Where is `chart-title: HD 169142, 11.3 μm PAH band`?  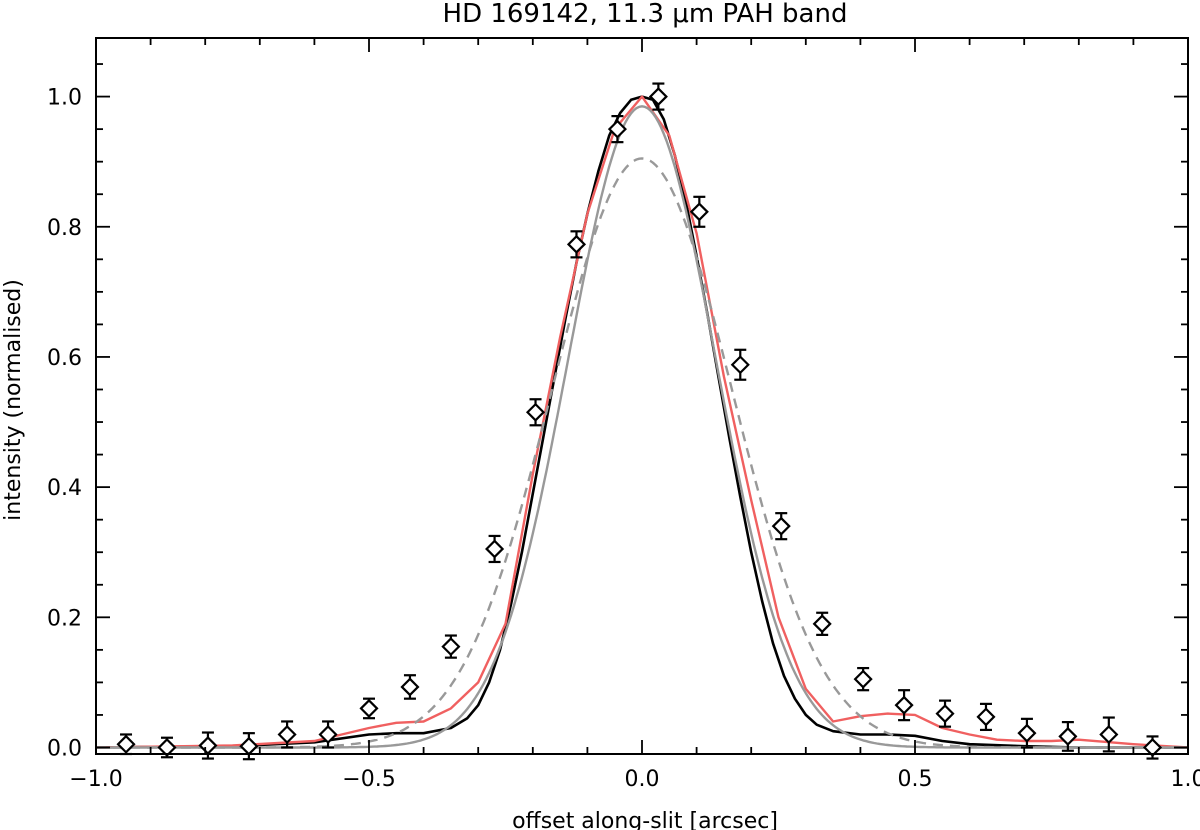
chart-title: HD 169142, 11.3 μm PAH band is located at coordinates (645, 14).